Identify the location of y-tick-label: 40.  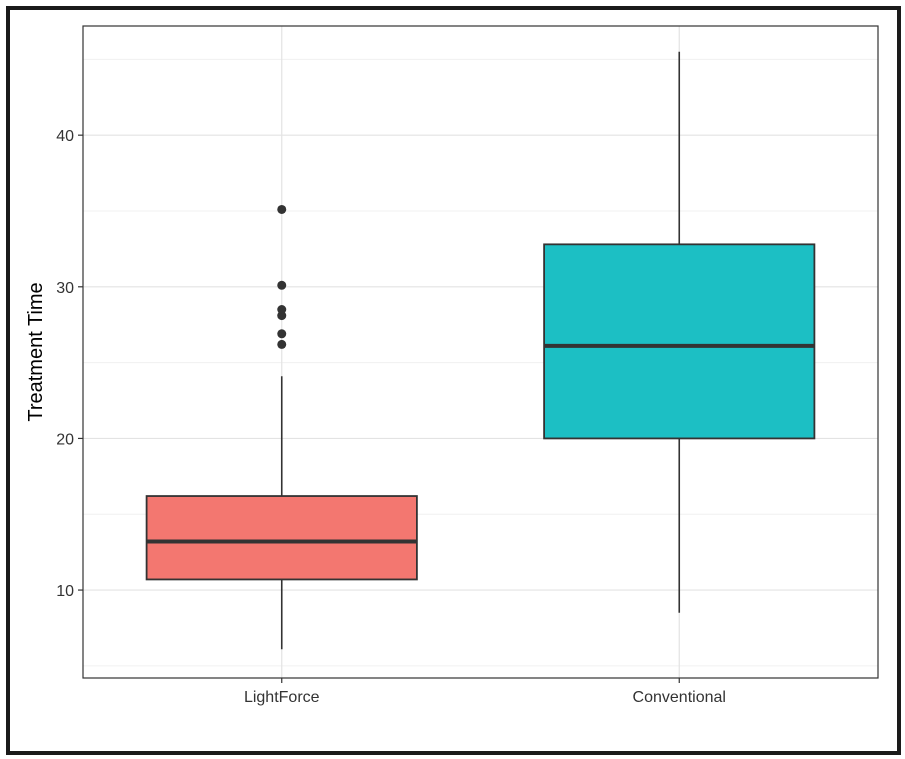
(65, 136).